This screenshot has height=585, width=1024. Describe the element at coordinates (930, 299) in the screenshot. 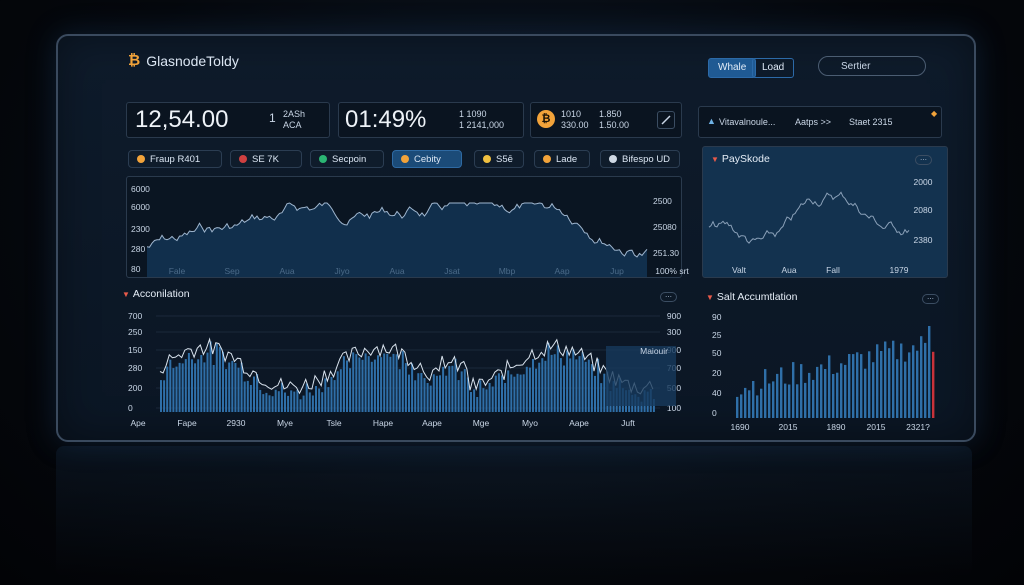

I see `salt-menu-button: ⋯` at that location.